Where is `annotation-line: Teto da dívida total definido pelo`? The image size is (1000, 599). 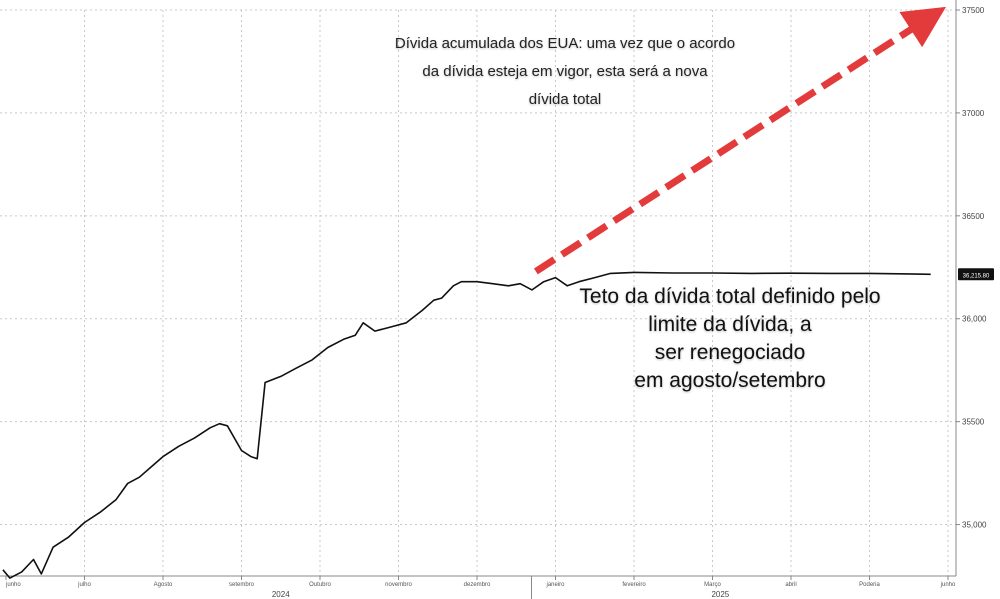 annotation-line: Teto da dívida total definido pelo is located at coordinates (730, 296).